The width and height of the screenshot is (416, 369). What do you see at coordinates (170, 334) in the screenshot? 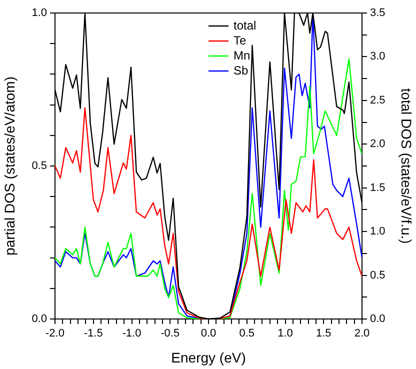
I see `x-tick-label: -0.5` at bounding box center [170, 334].